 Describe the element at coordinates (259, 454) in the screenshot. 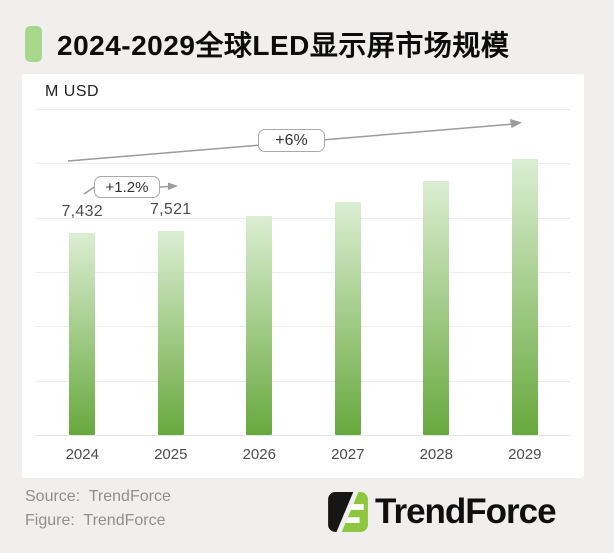

I see `x-axis-label-2026: 2026` at that location.